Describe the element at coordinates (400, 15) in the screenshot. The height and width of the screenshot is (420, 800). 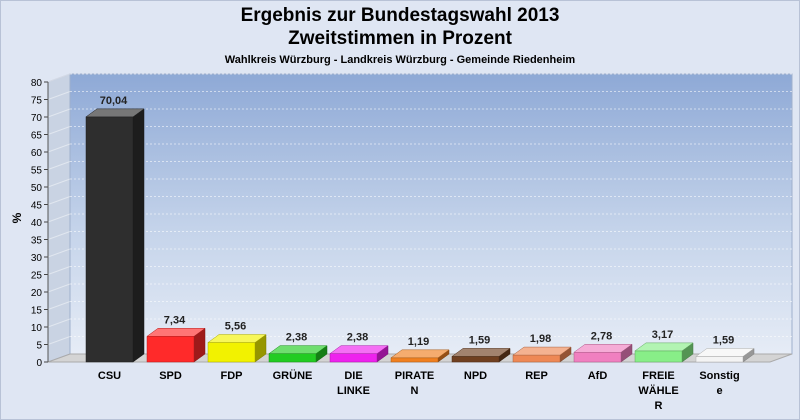
I see `chart-title-line1: Ergebnis zur Bundestagswahl 2013` at that location.